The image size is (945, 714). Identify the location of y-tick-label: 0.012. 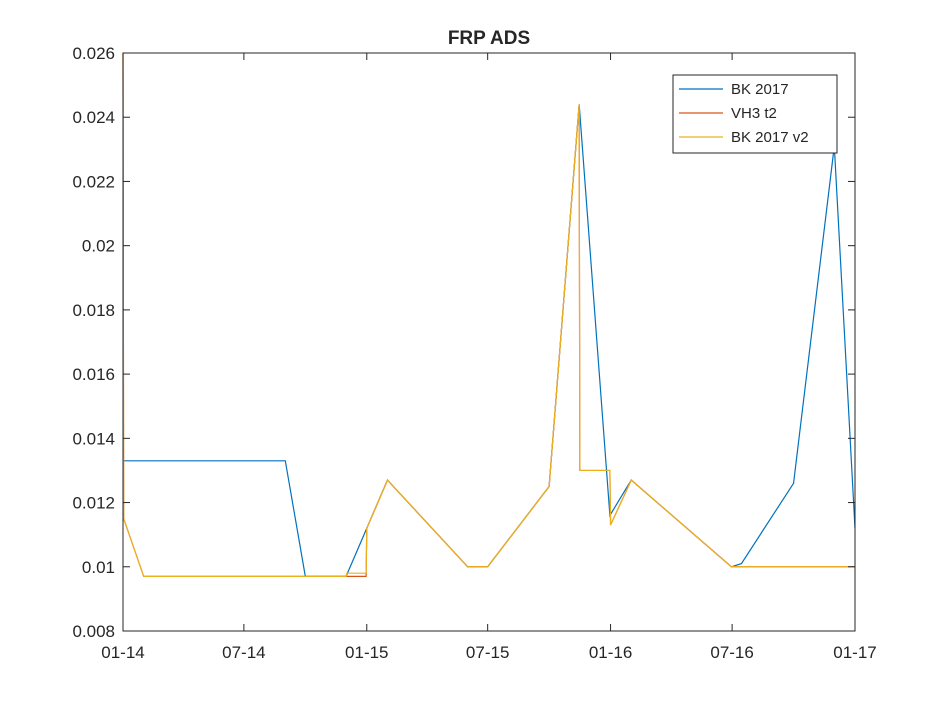
(93, 503).